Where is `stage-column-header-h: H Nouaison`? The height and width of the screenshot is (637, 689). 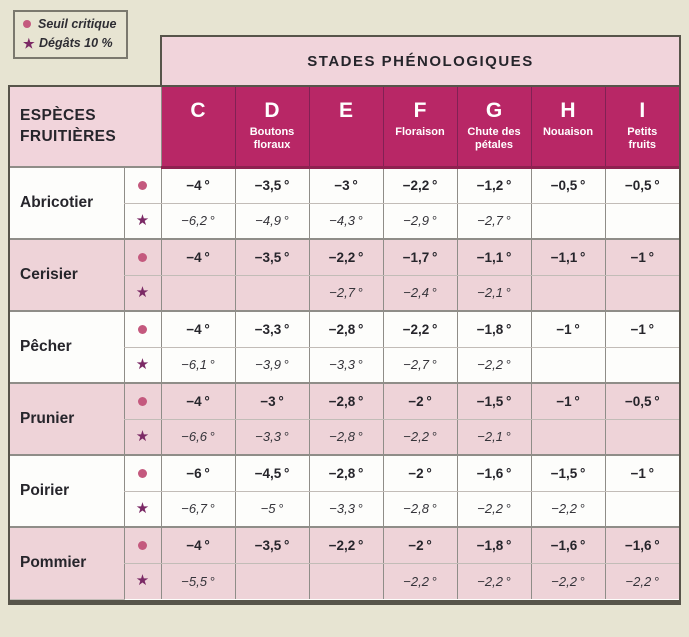
stage-column-header-h: H Nouaison is located at coordinates (567, 128).